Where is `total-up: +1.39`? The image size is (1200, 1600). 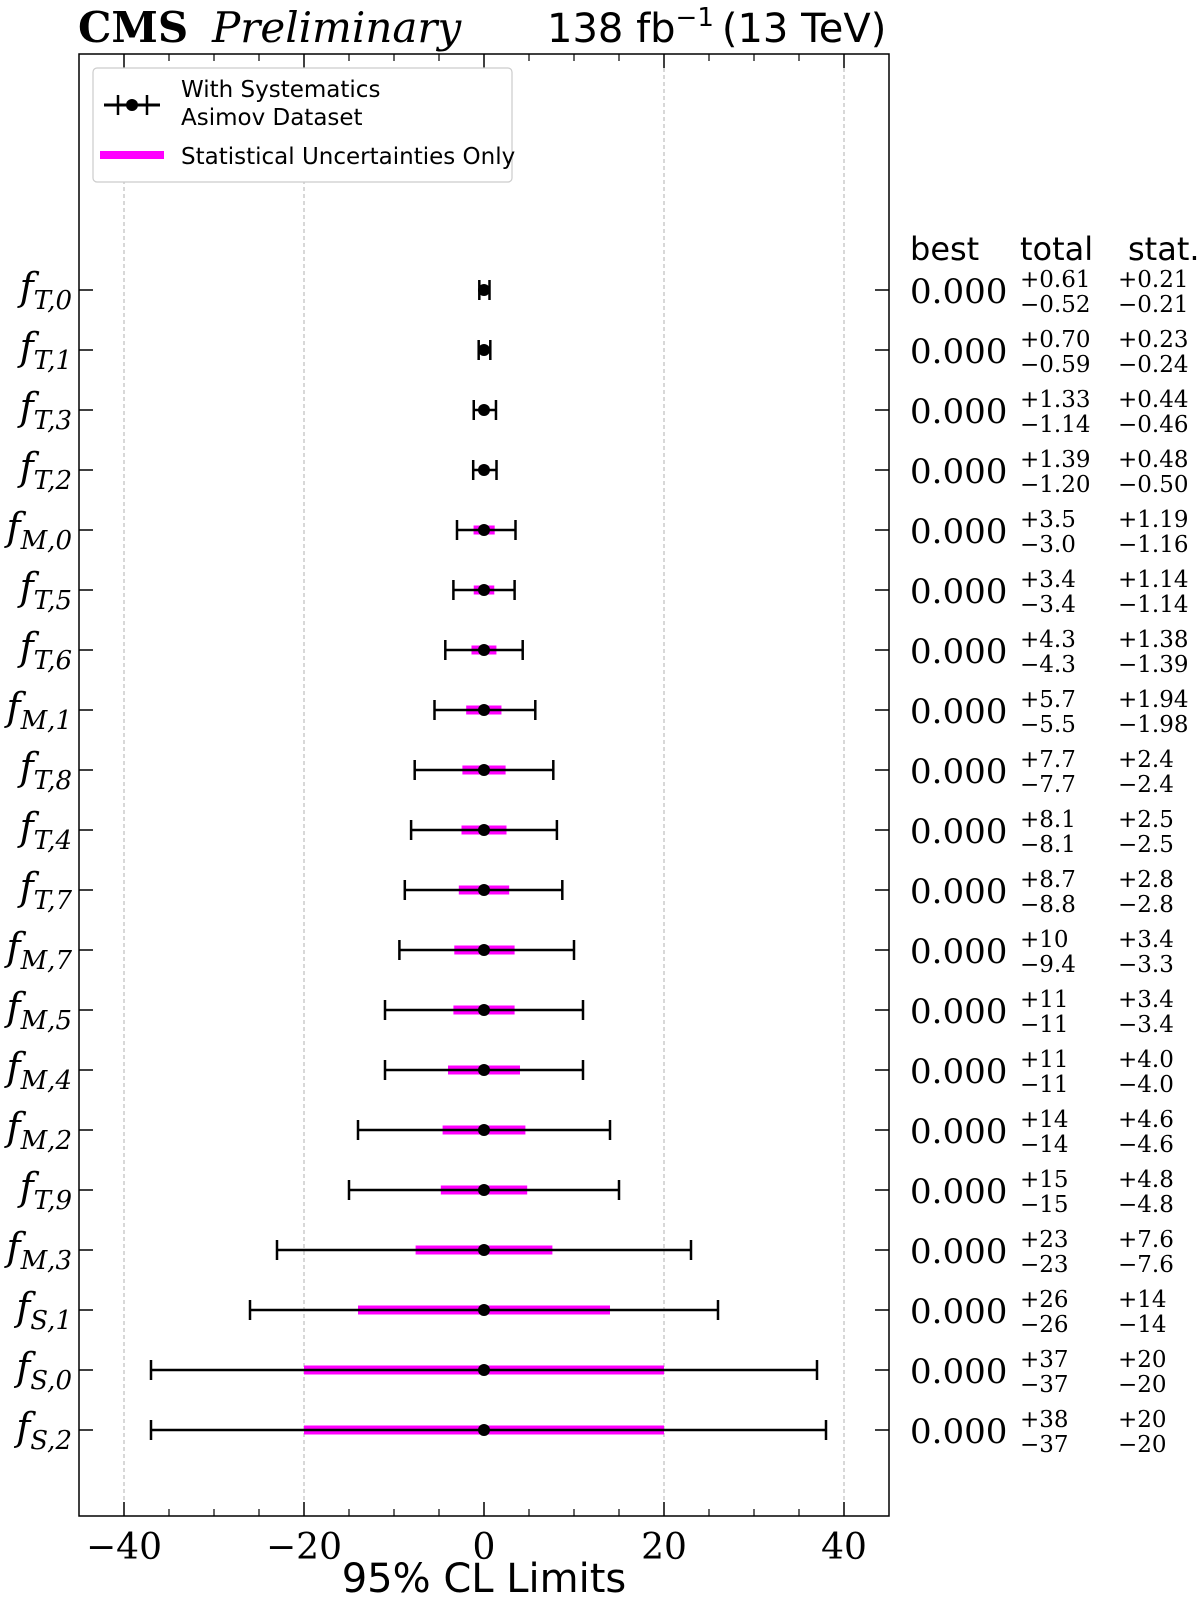 total-up: +1.39 is located at coordinates (1055, 460).